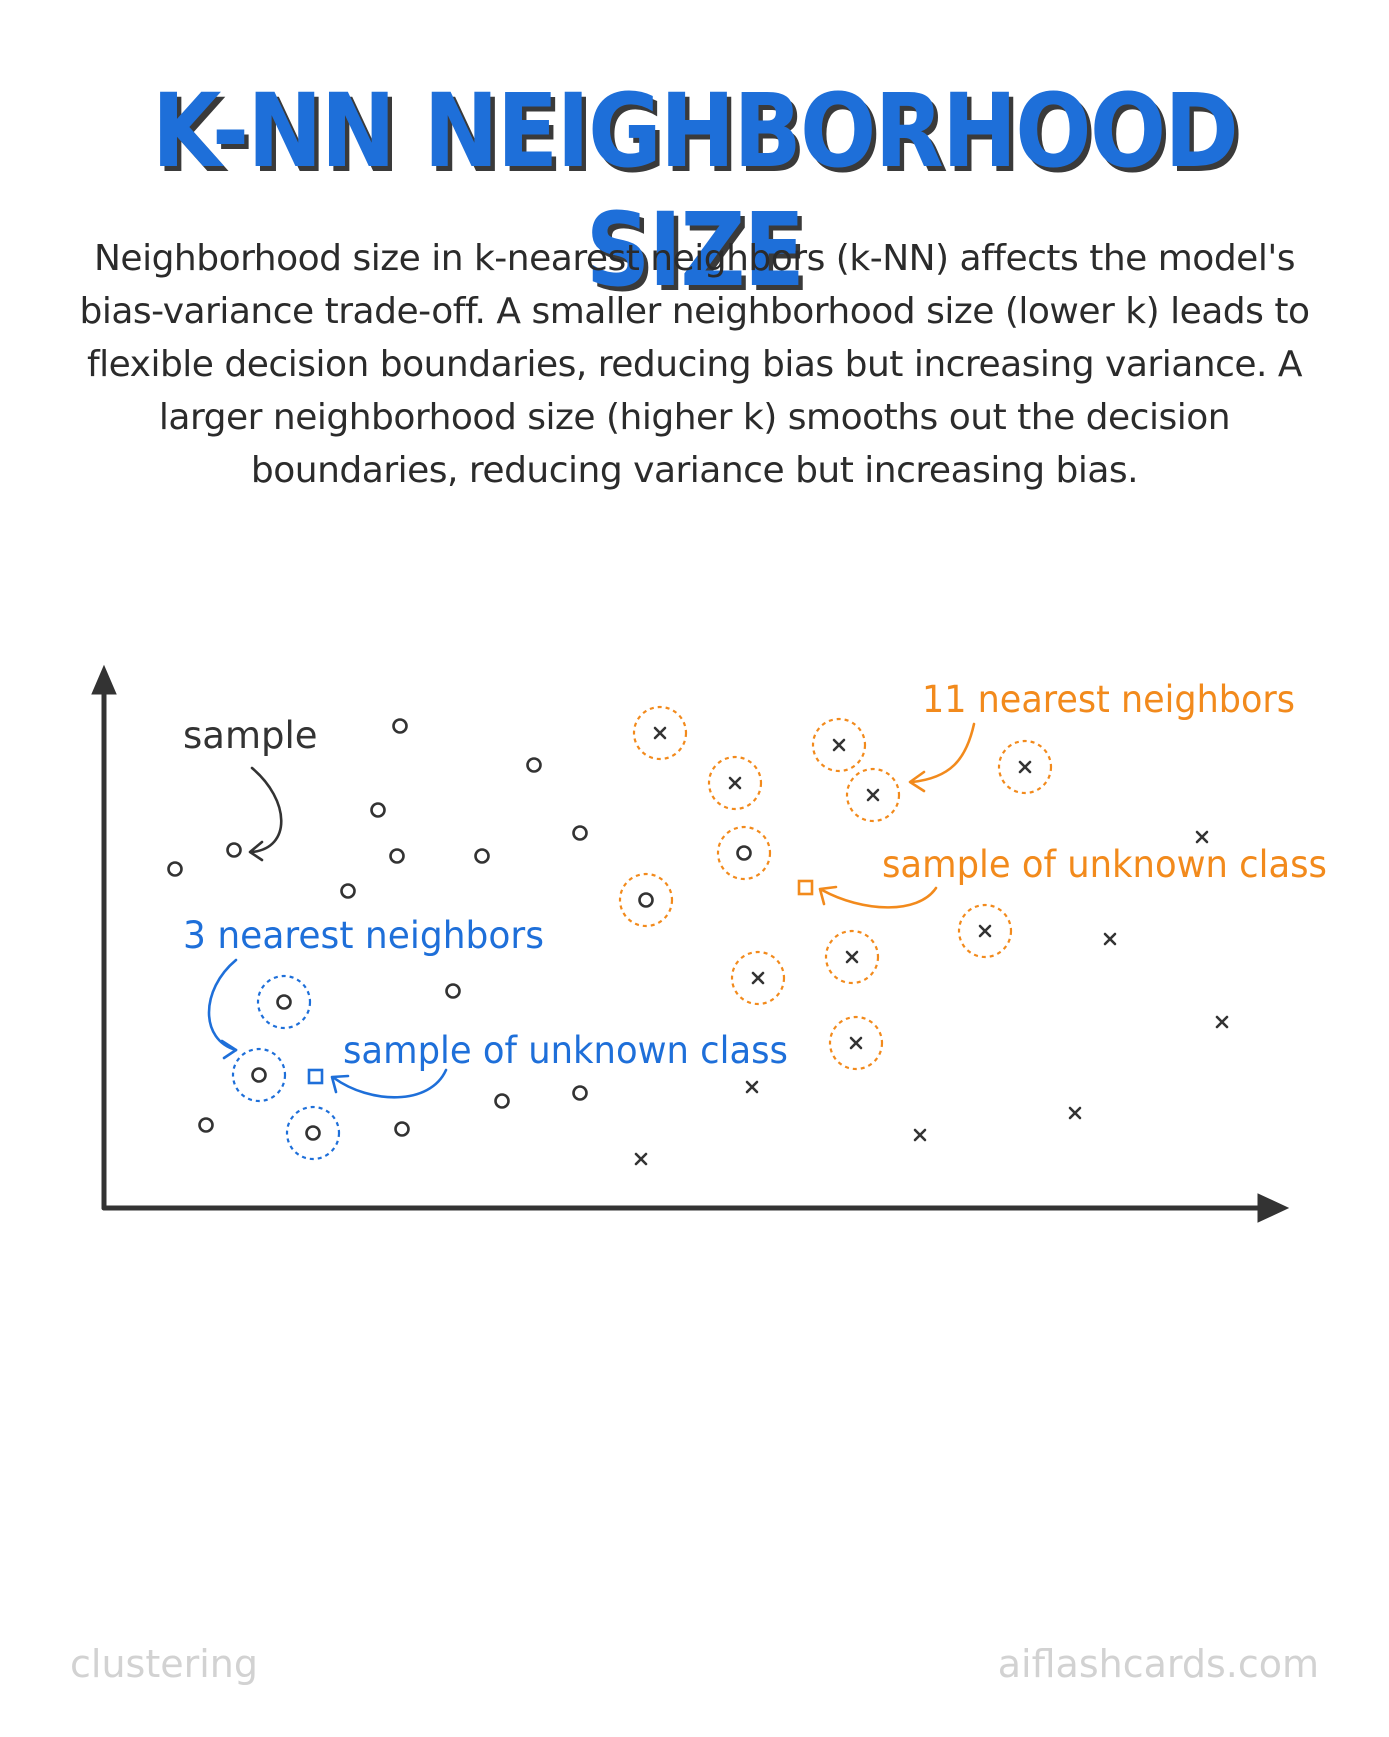 This screenshot has height=1737, width=1389. I want to click on sample-arrow, so click(266, 810).